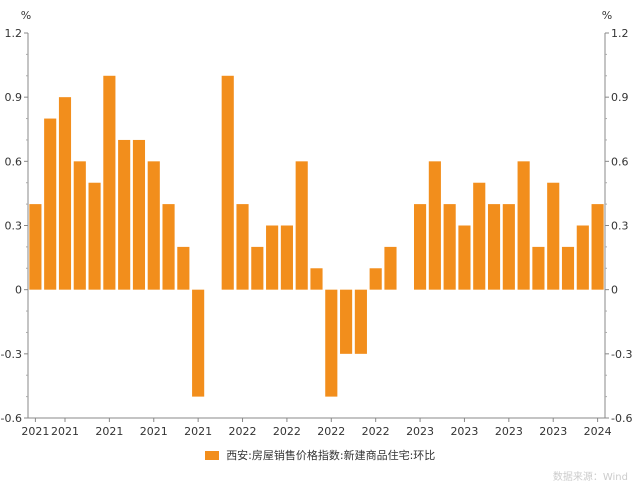 The image size is (640, 483). Describe the element at coordinates (14, 97) in the screenshot. I see `left-tick-label: 0.9` at that location.